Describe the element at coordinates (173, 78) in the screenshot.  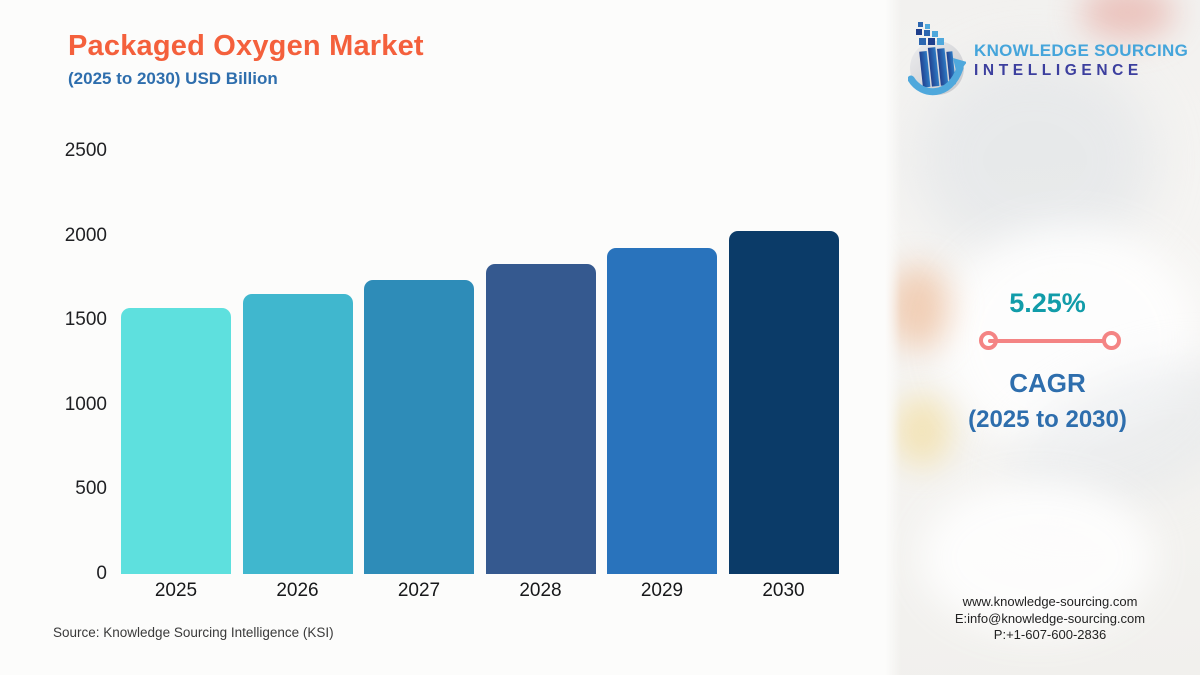
I see `page-subtitle: (2025 to 2030) USD Billion` at that location.